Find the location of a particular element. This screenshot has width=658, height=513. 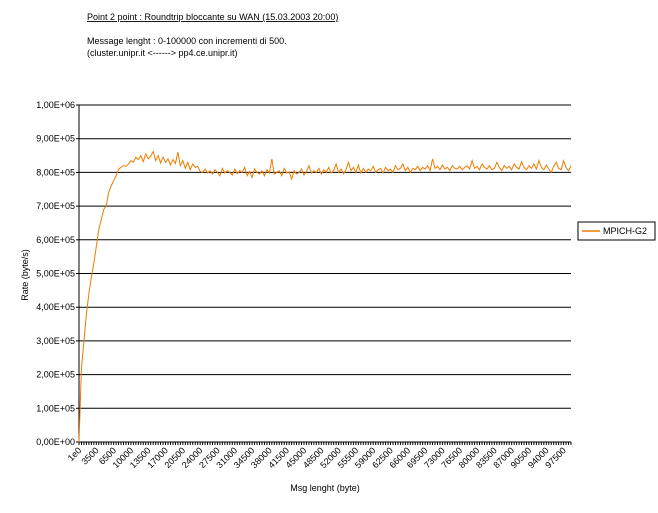

legend-label: MPICH-G2 is located at coordinates (625, 231).